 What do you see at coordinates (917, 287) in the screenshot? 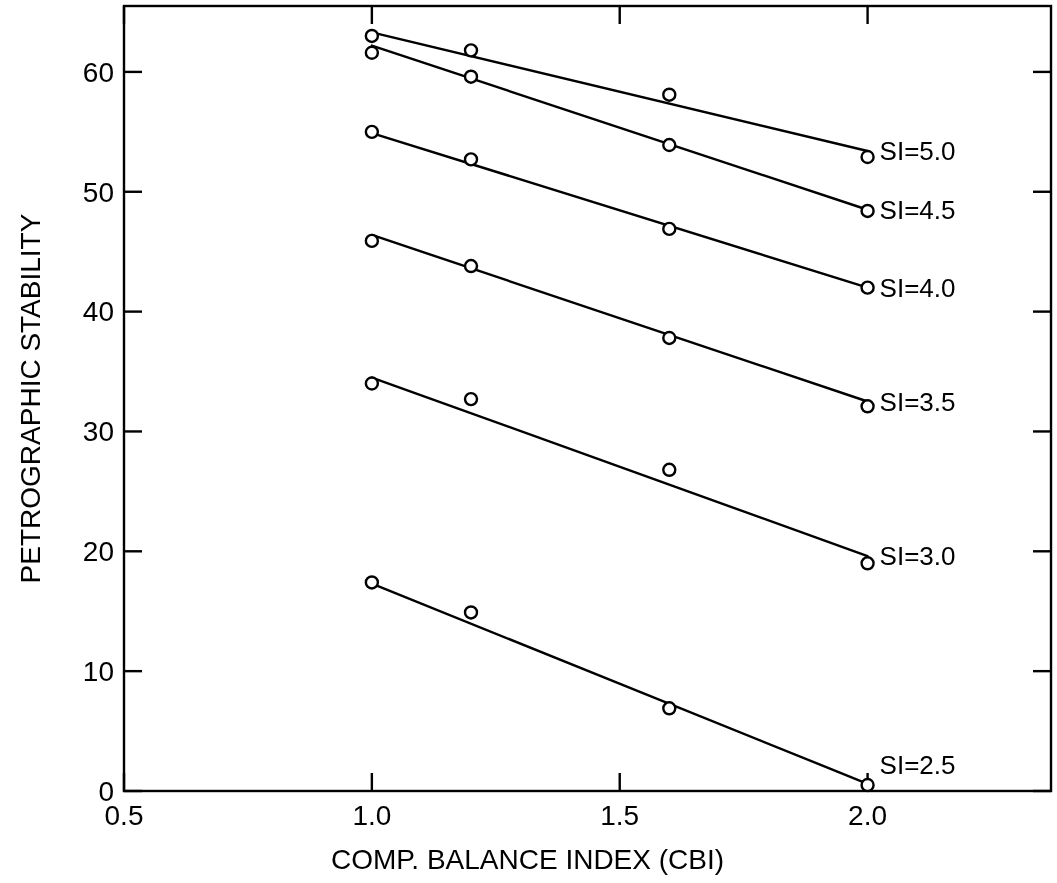
I see `series-label: SI=4.0` at bounding box center [917, 287].